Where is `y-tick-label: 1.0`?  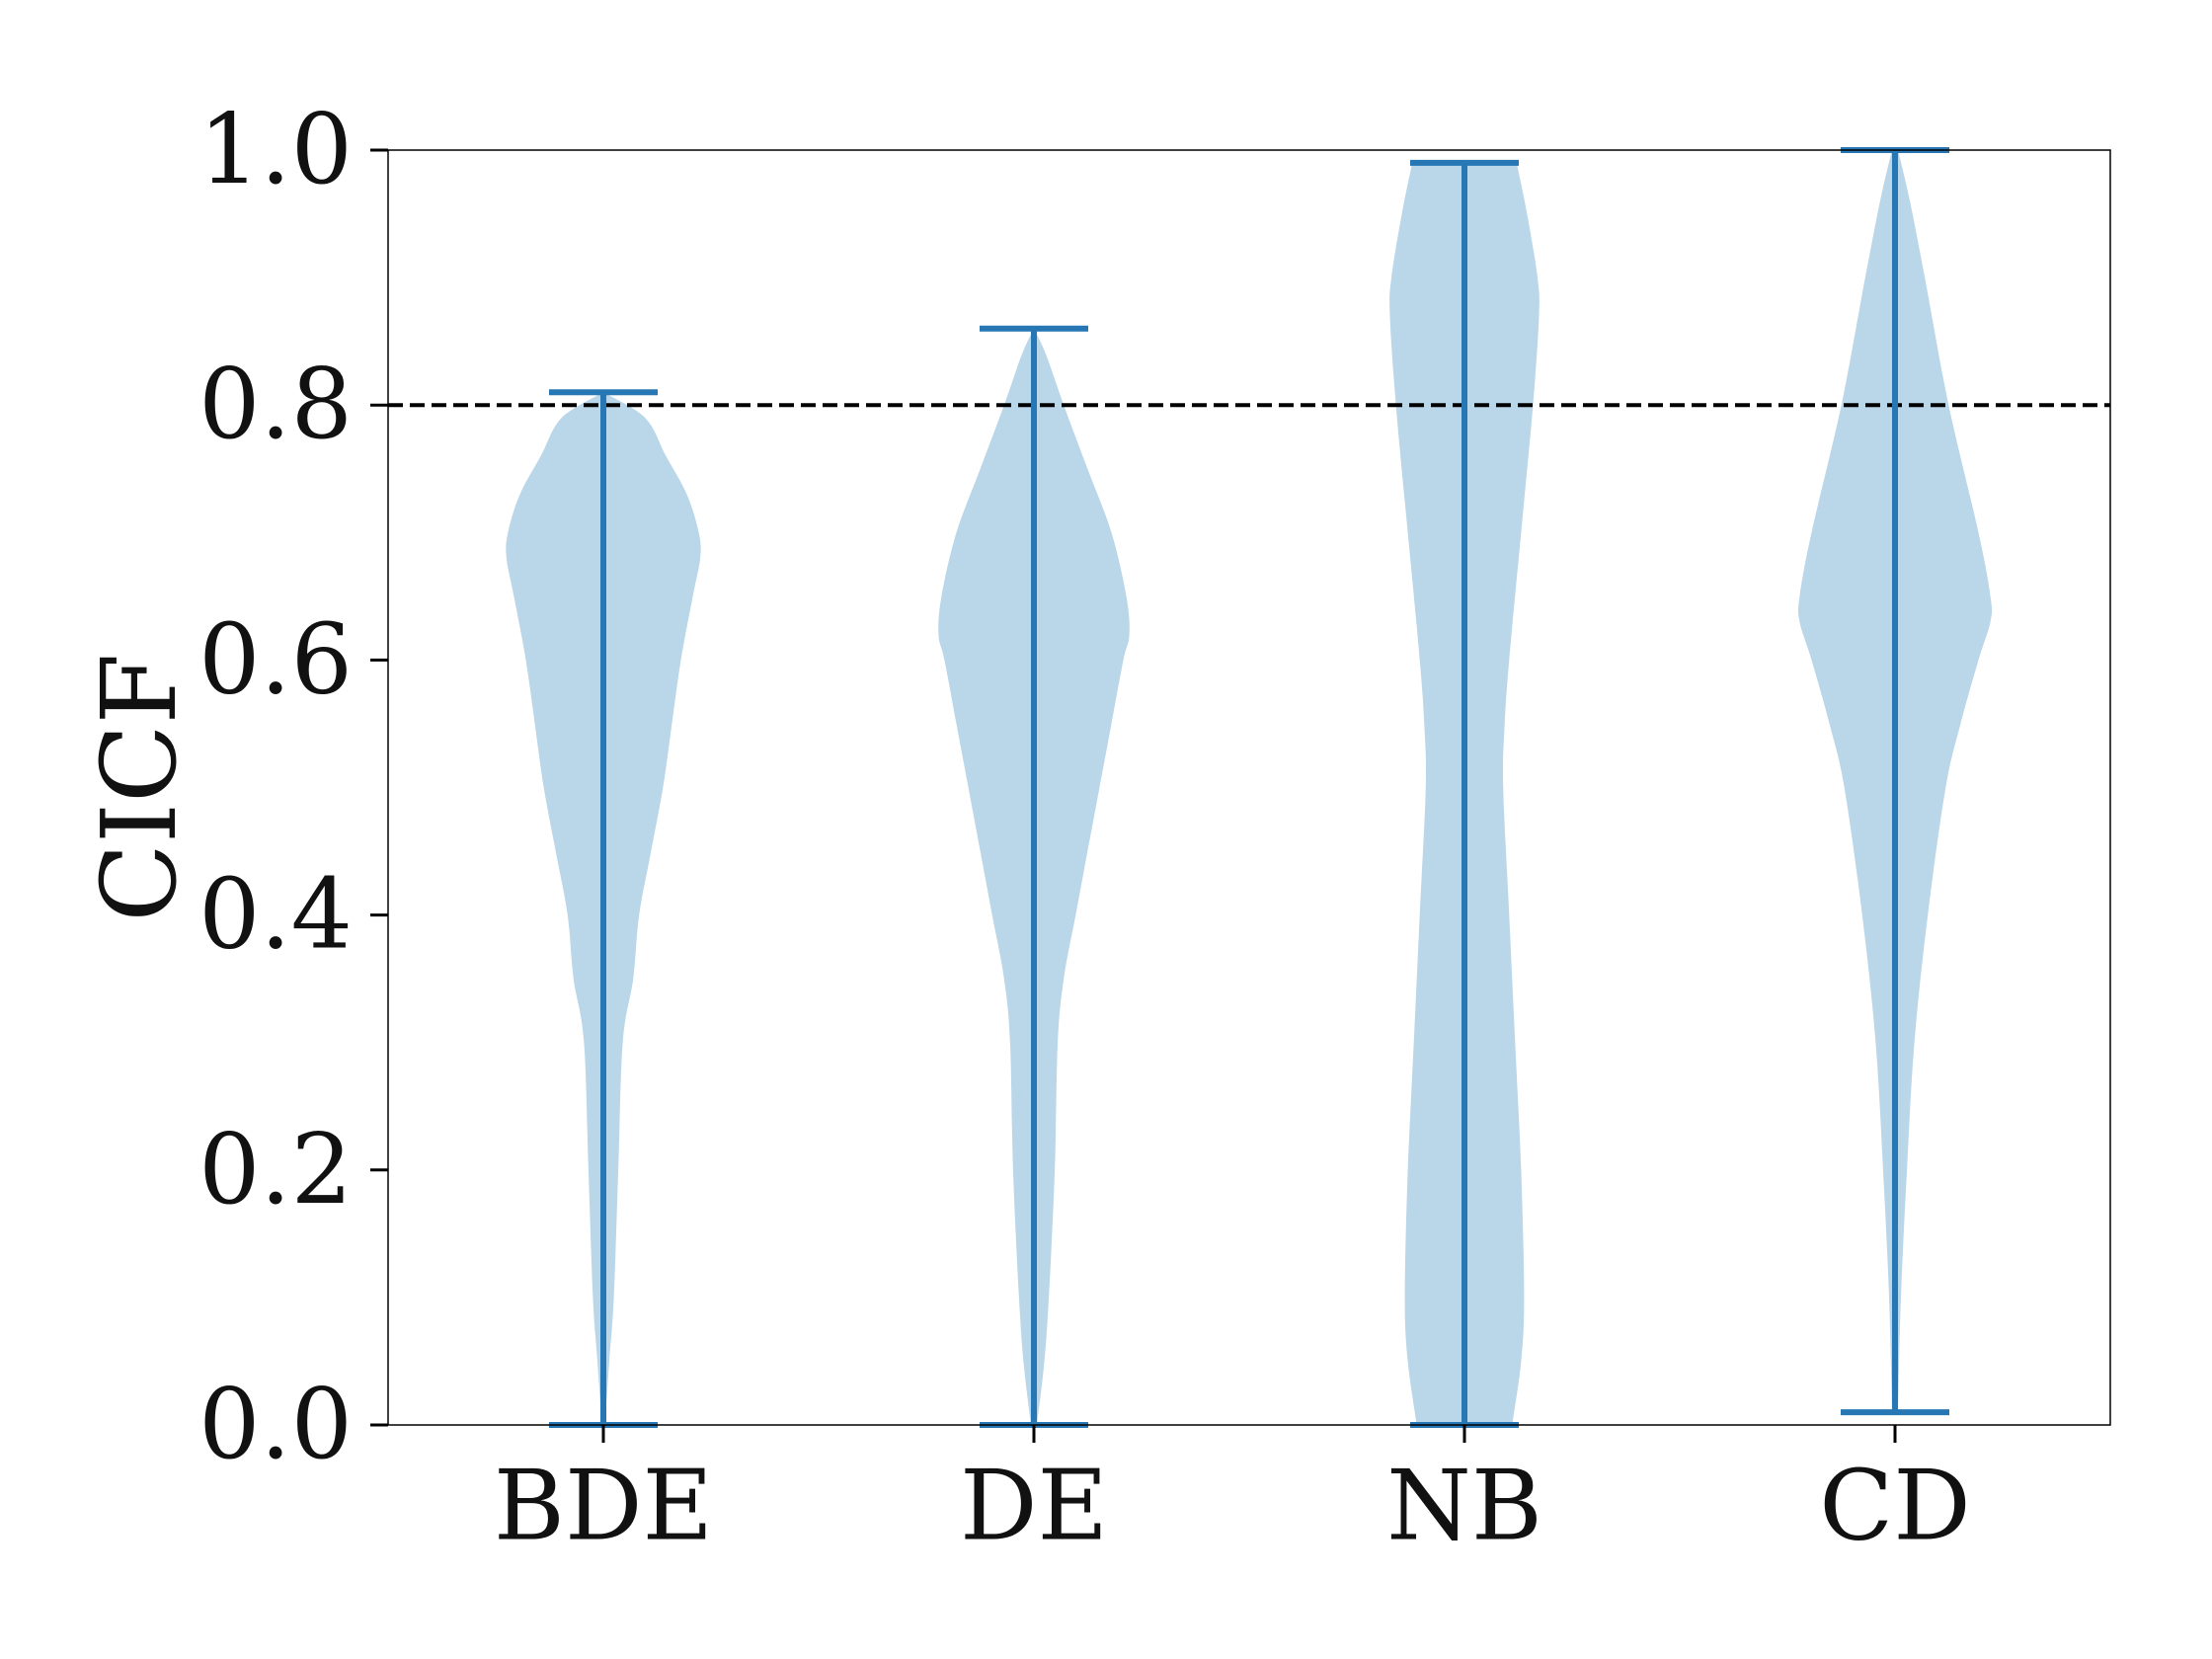 y-tick-label: 1.0 is located at coordinates (276, 150).